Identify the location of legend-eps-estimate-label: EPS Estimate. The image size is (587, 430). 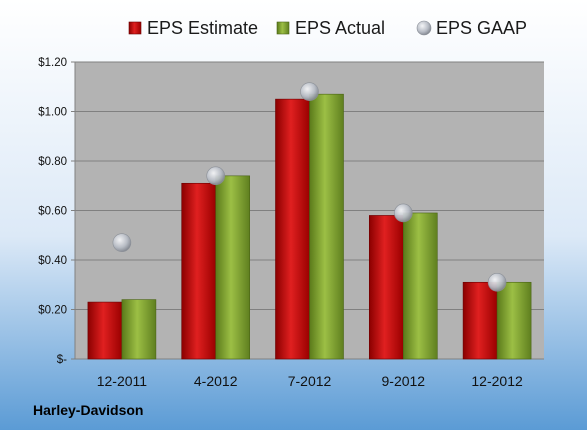
(202, 28).